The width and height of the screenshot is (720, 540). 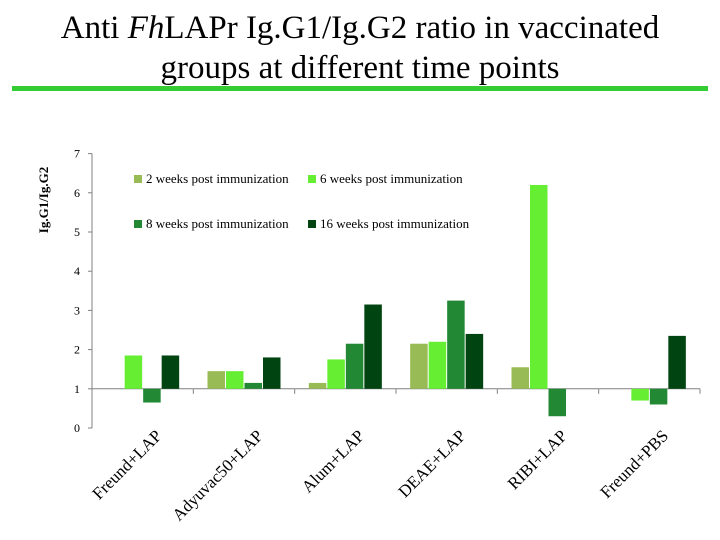 I want to click on y-axis-label: Ig.G1/Ig.G2, so click(x=43, y=200).